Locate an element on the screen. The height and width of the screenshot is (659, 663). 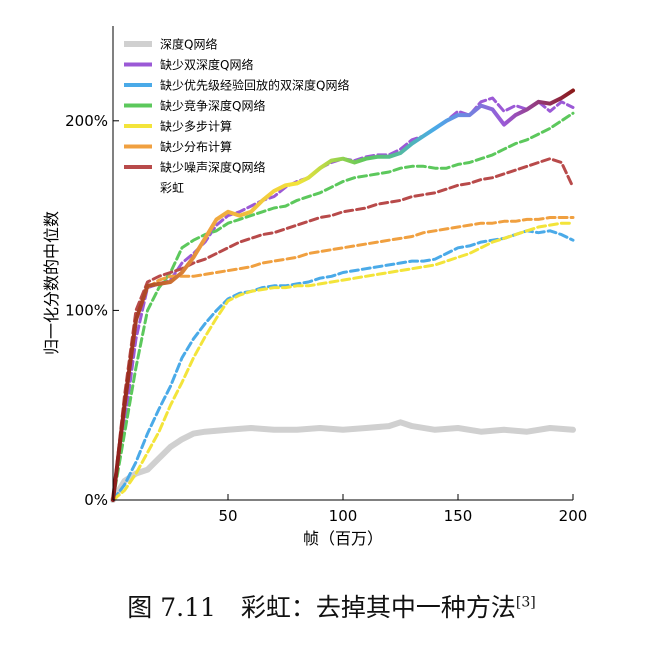
x-tick-label: 50 is located at coordinates (227, 516).